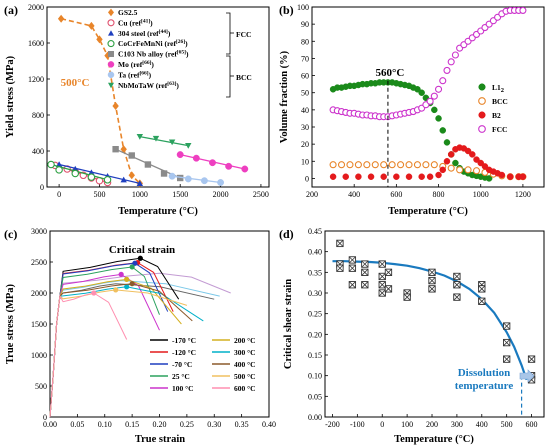  What do you see at coordinates (305, 58) in the screenshot?
I see `y-tick-label: 70` at bounding box center [305, 58].